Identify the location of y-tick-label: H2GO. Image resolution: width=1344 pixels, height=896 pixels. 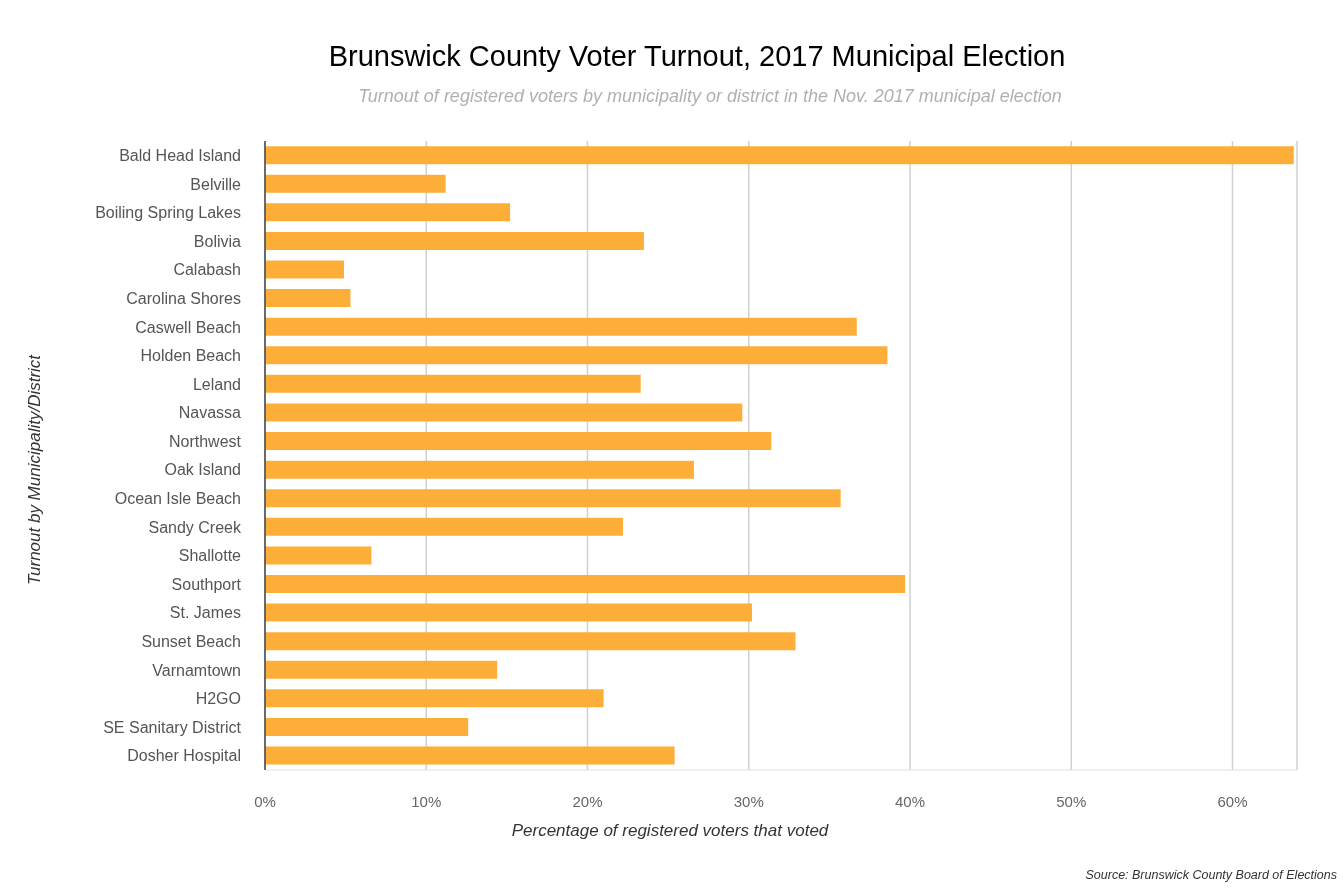
(218, 699).